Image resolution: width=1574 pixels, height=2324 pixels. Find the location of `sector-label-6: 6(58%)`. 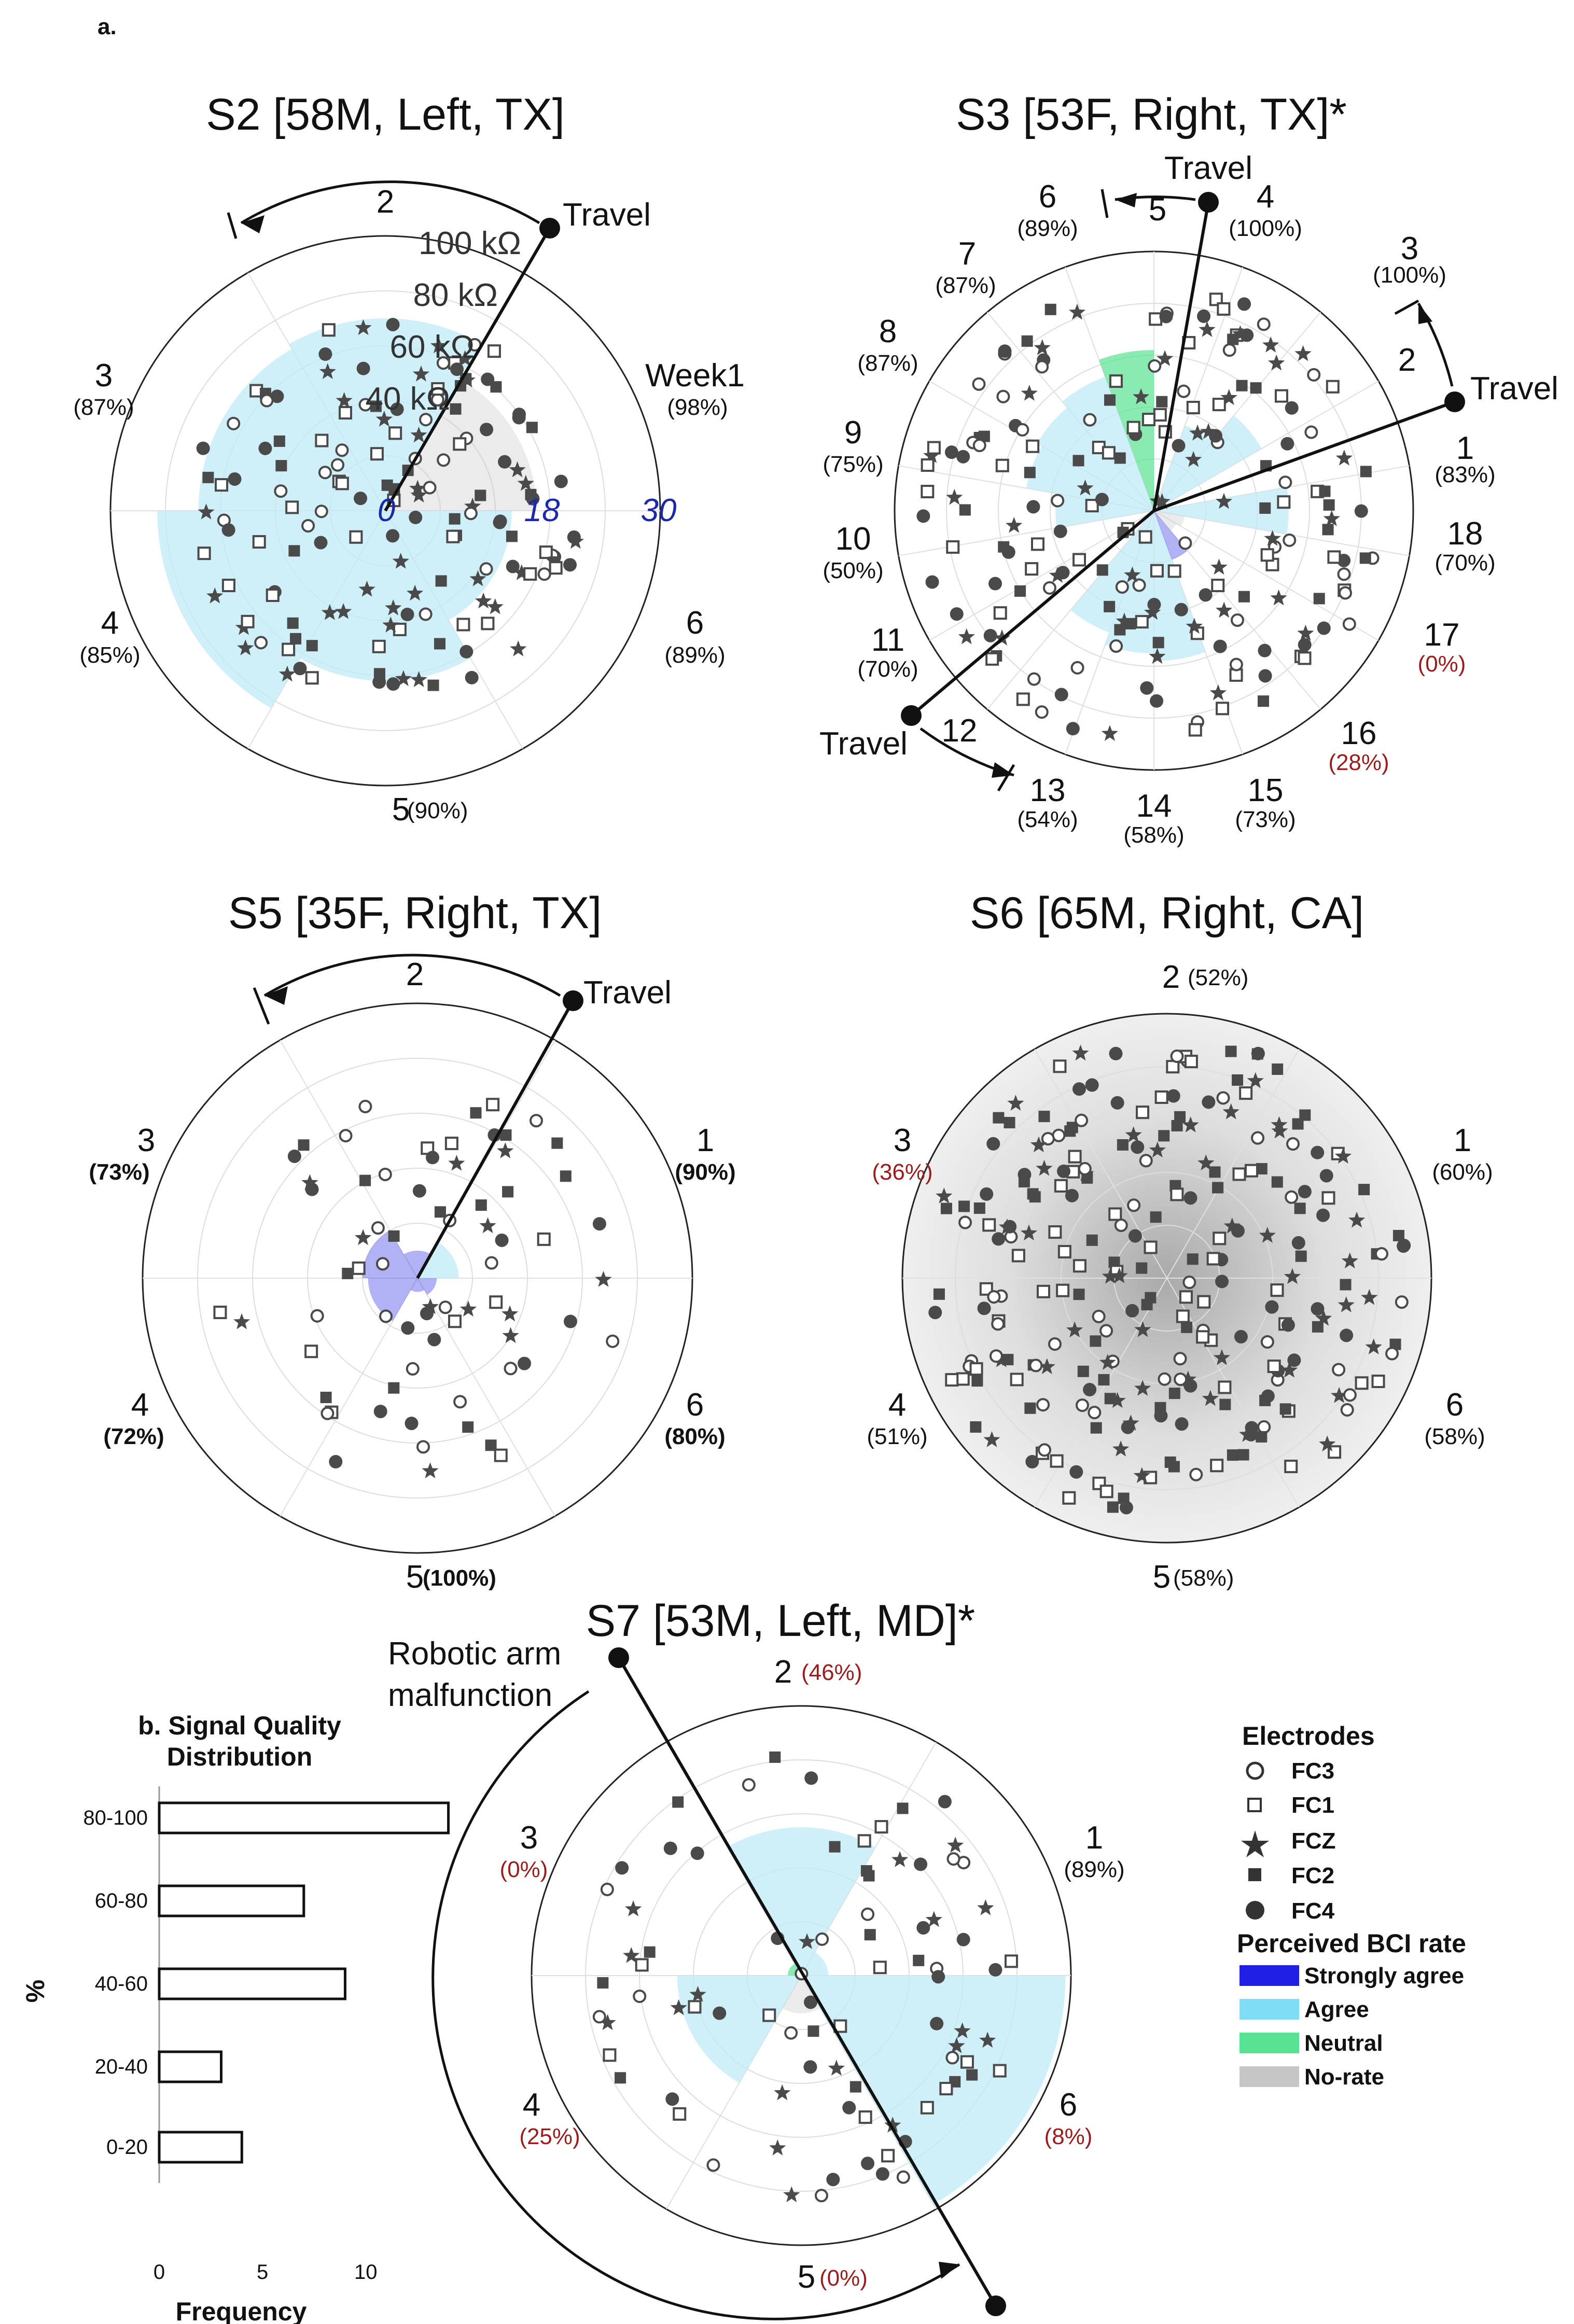

sector-label-6: 6(58%) is located at coordinates (1454, 1418).